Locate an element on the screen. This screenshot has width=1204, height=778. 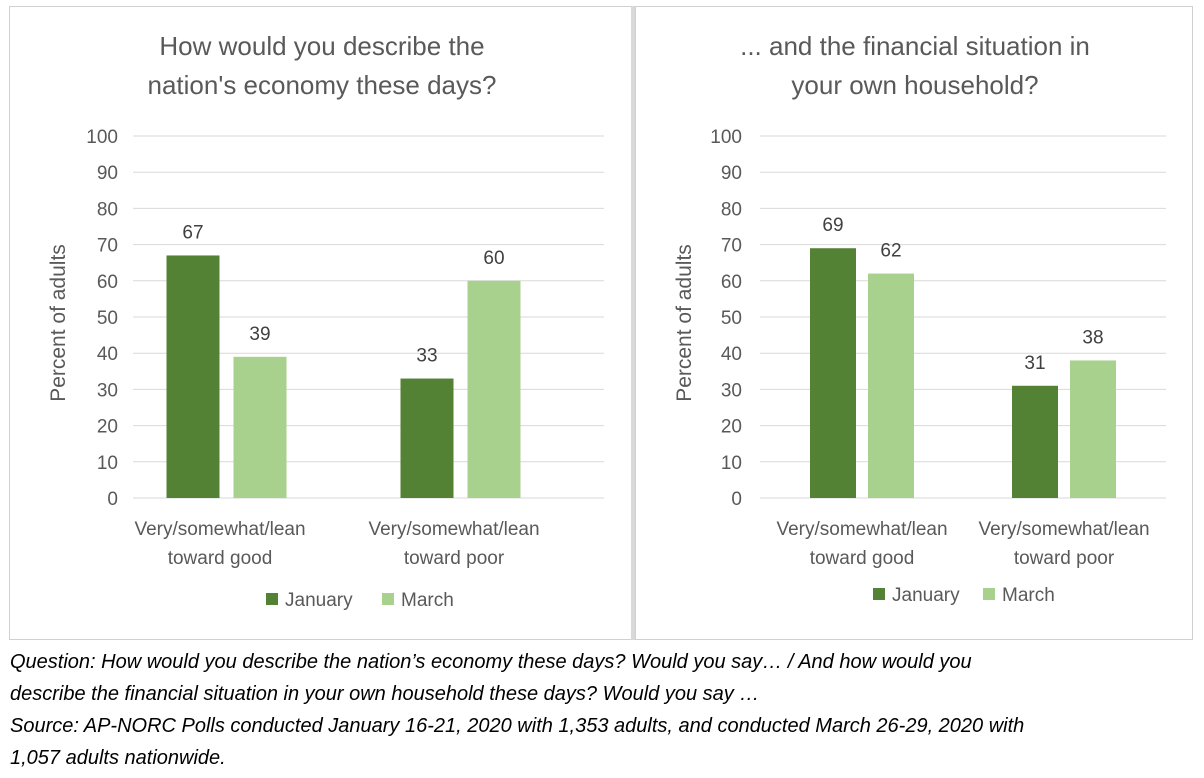
chart-title-line: How would you describe the is located at coordinates (321, 46).